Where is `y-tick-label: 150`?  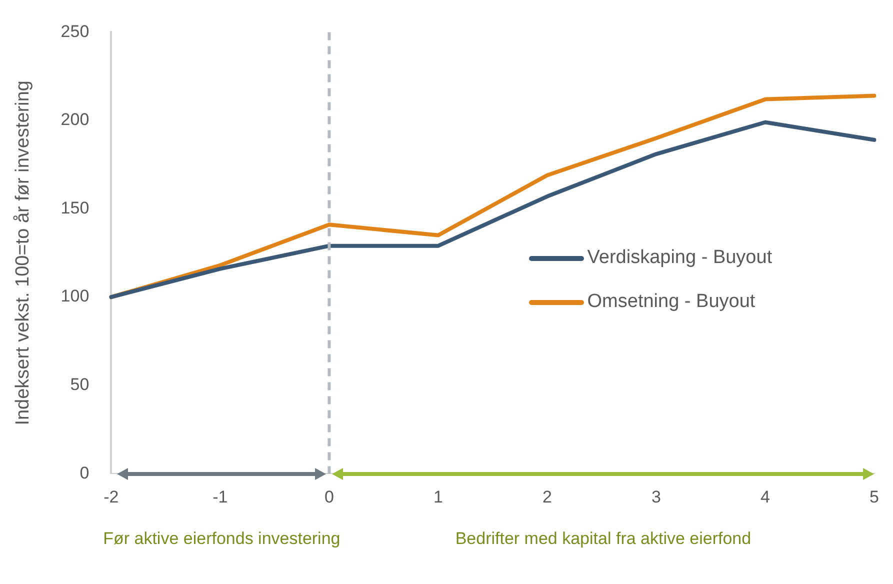 y-tick-label: 150 is located at coordinates (75, 208).